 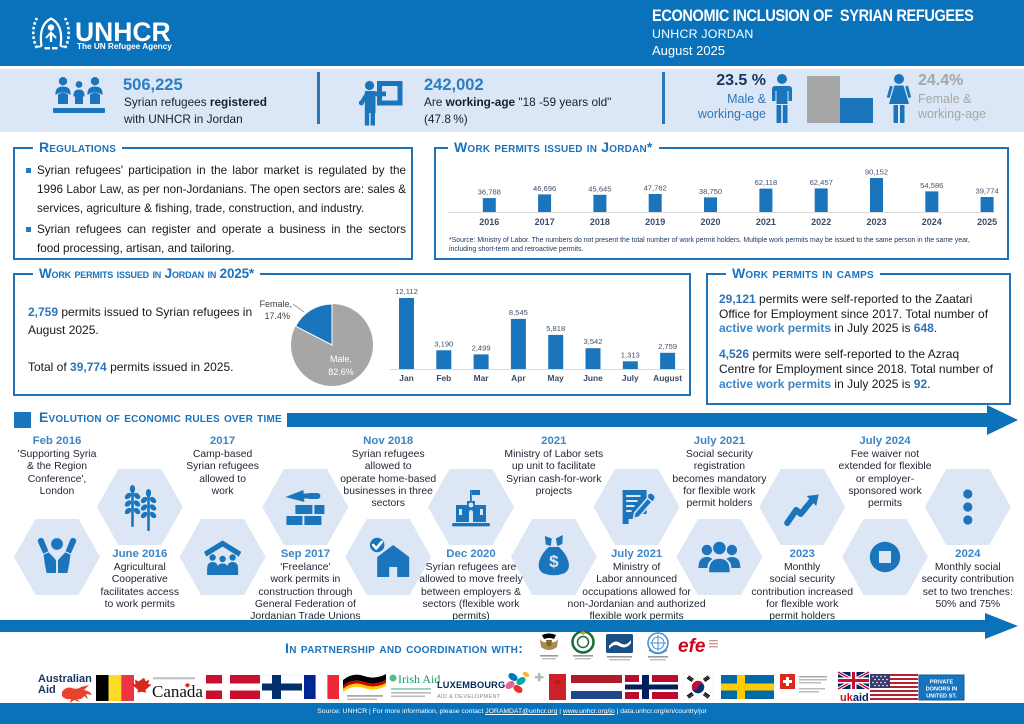 What do you see at coordinates (986, 191) in the screenshot?
I see `svg-text: 39,774` at bounding box center [986, 191].